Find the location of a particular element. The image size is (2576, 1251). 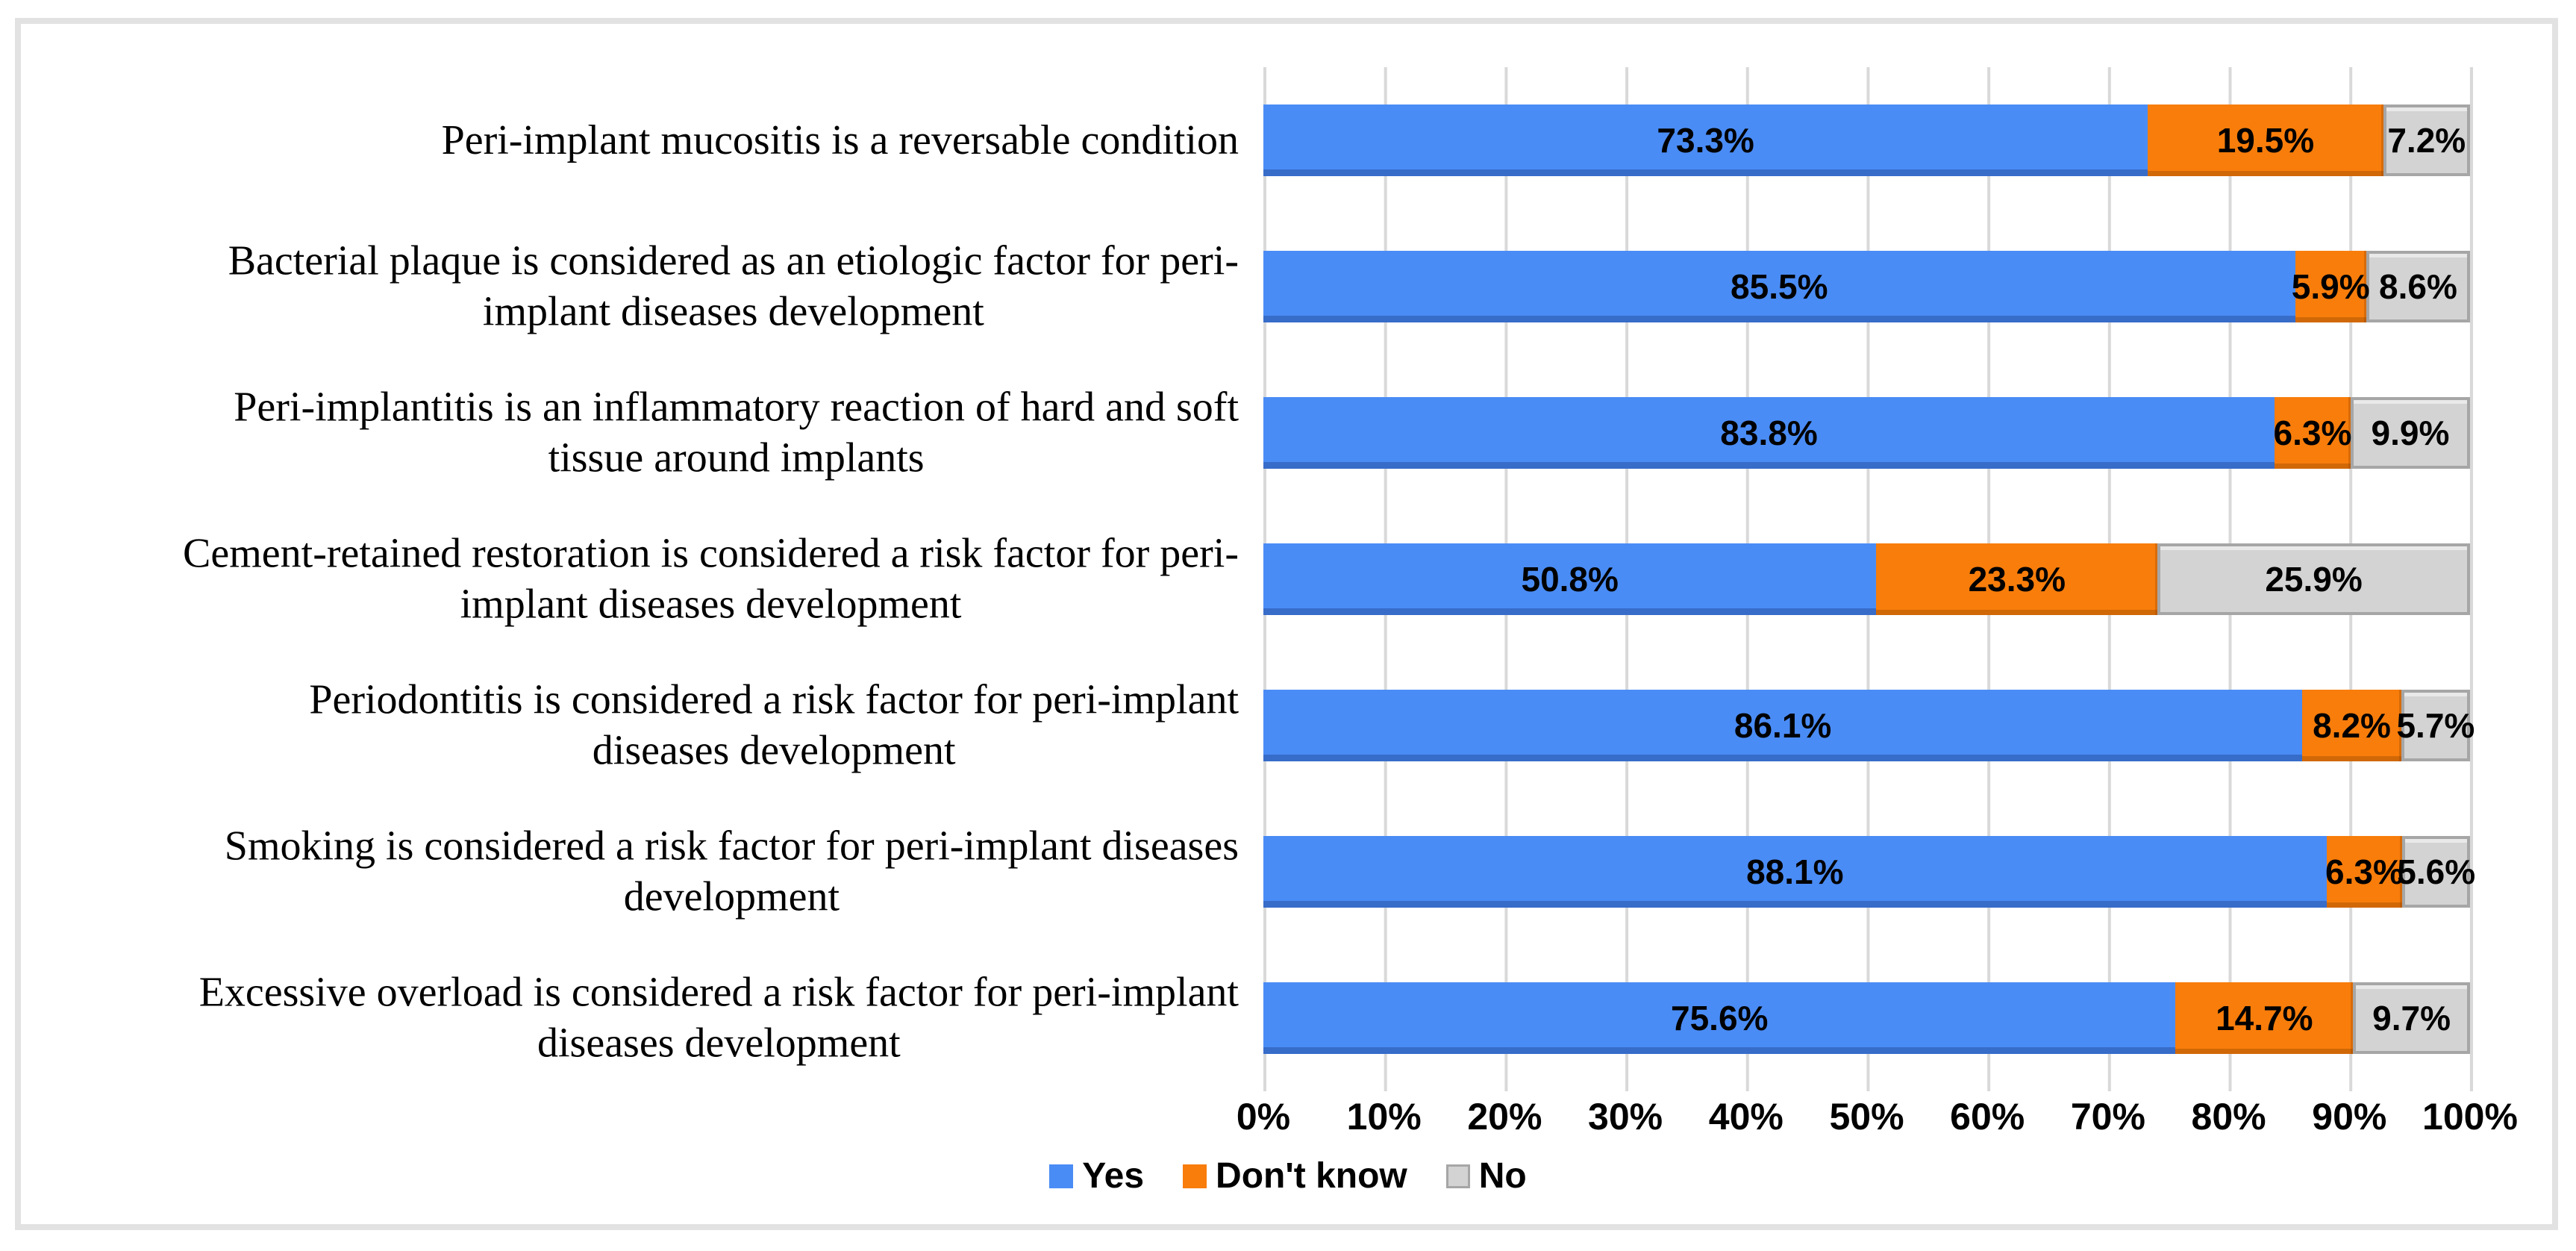

bar-segment-yes: 75.6% is located at coordinates (1719, 1018).